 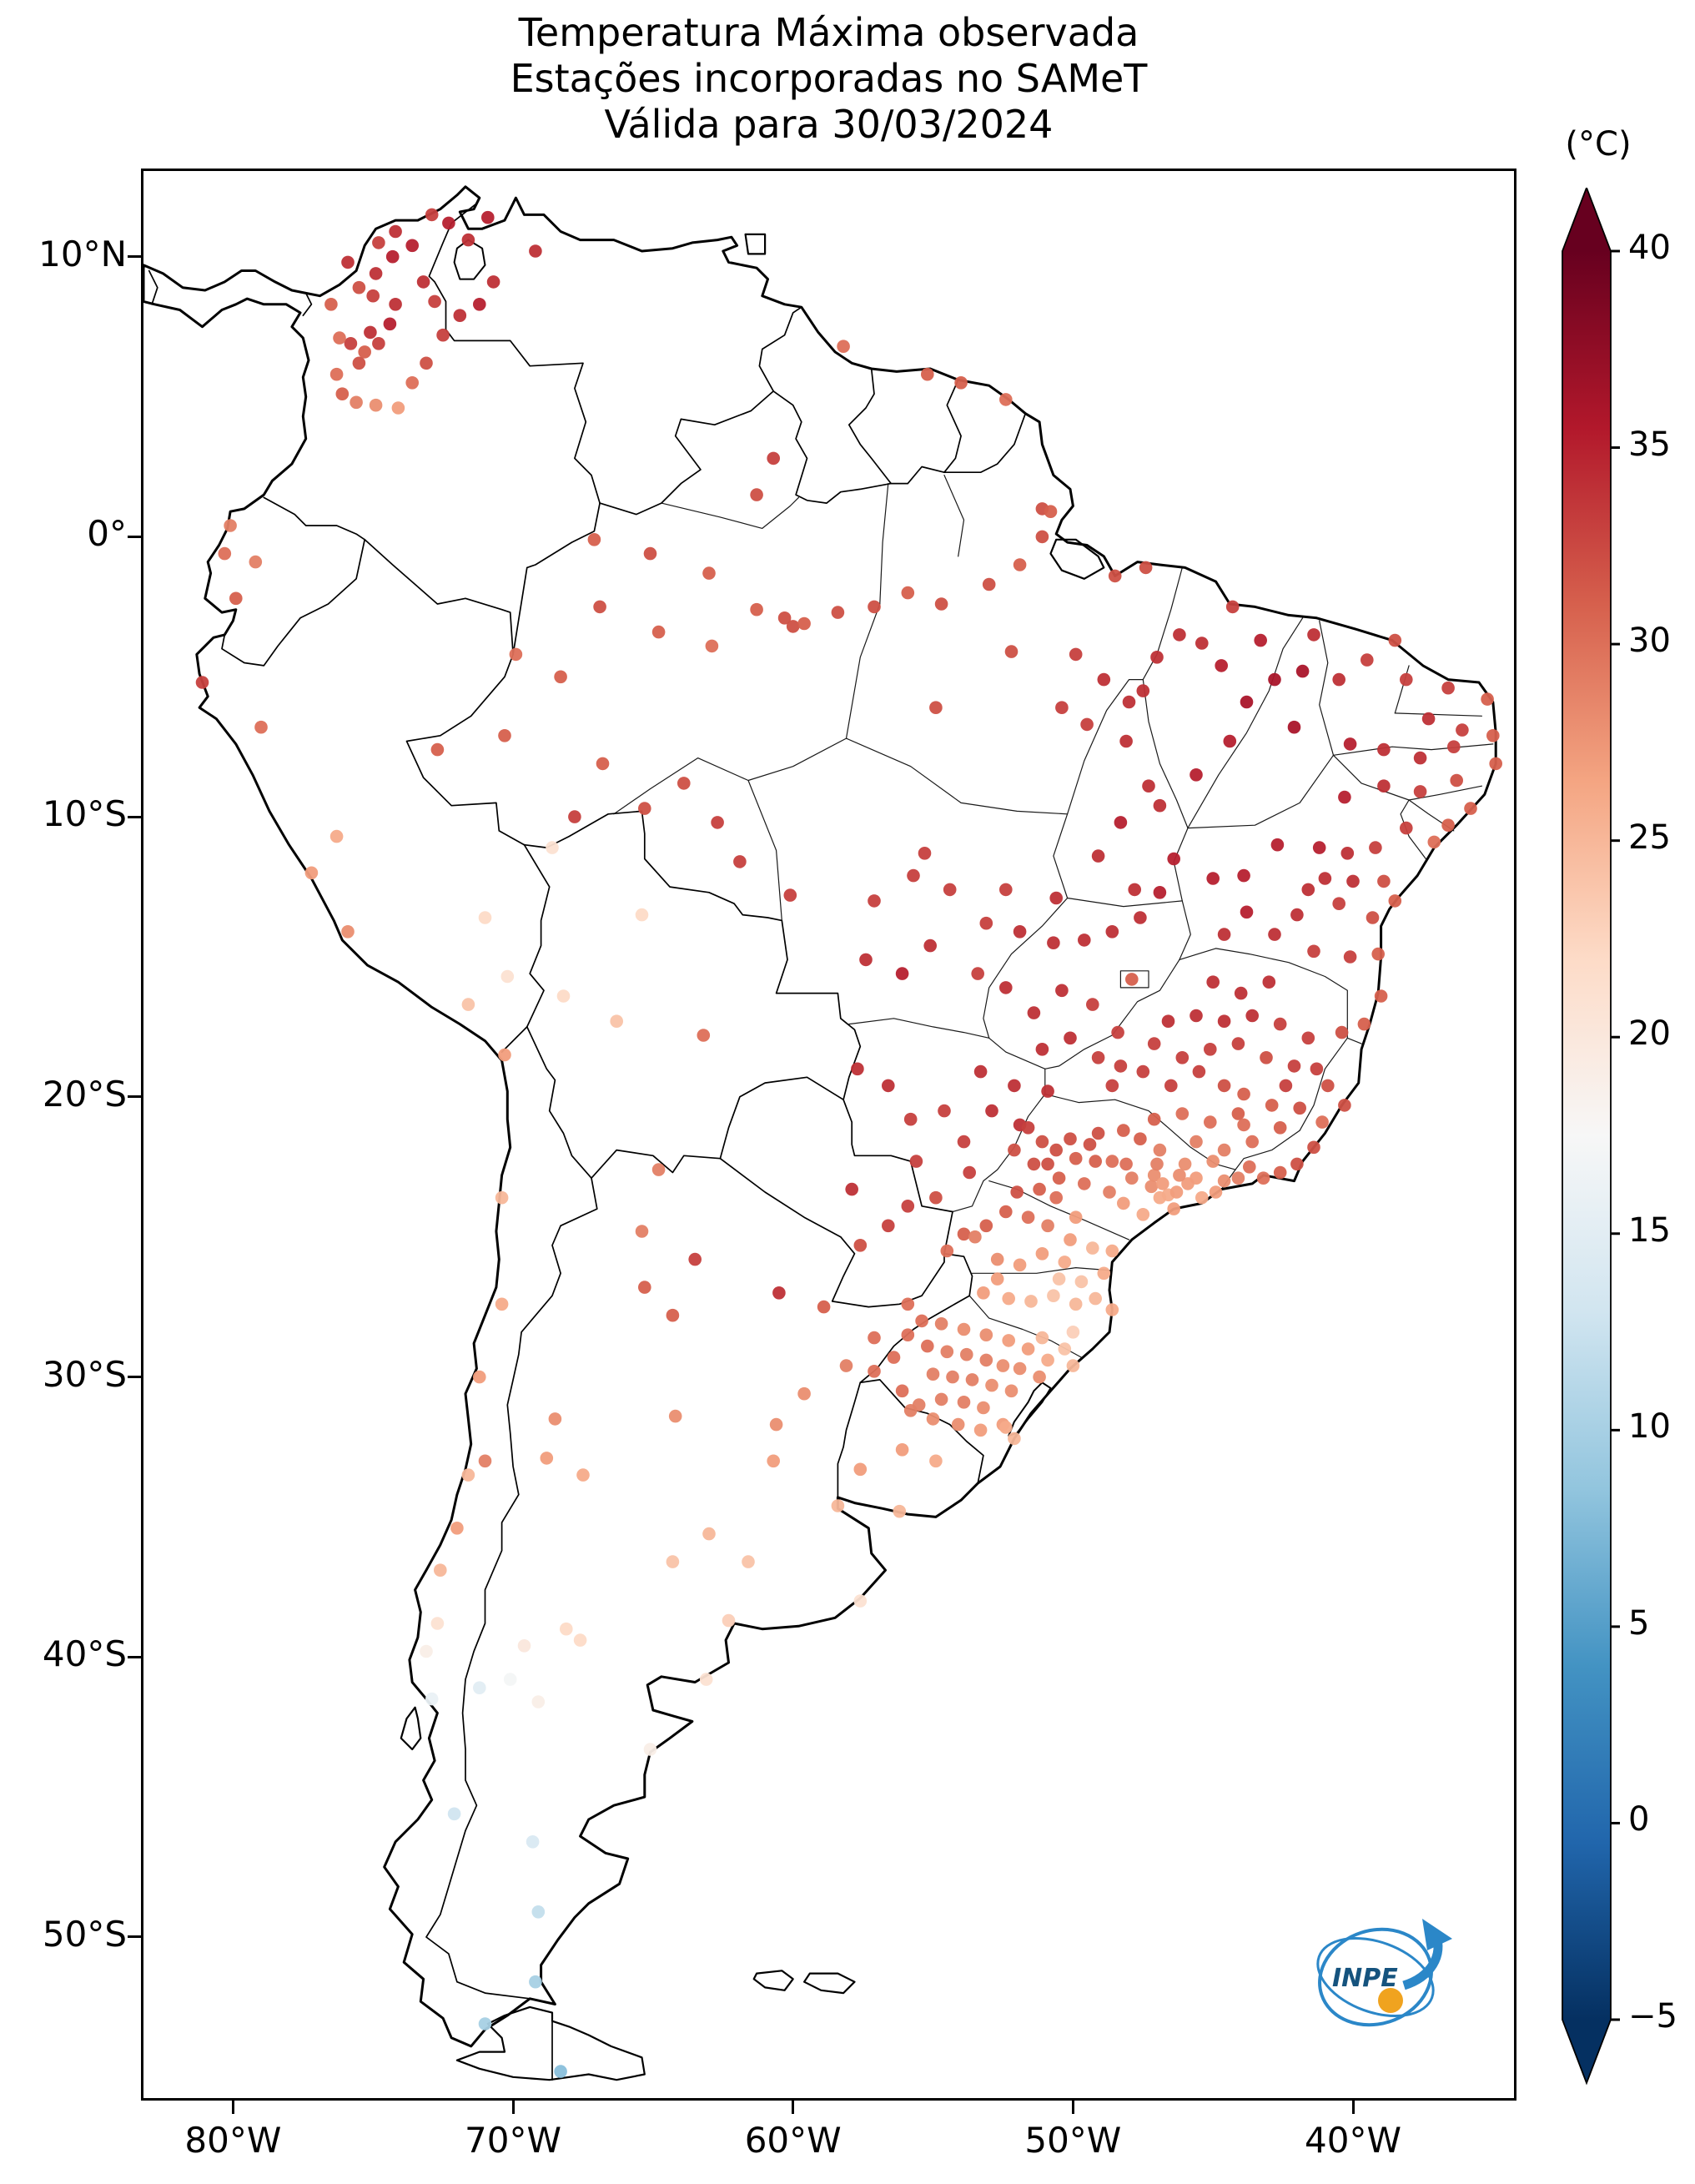 What do you see at coordinates (1437, 1934) in the screenshot?
I see `logo-arrowhead-icon` at bounding box center [1437, 1934].